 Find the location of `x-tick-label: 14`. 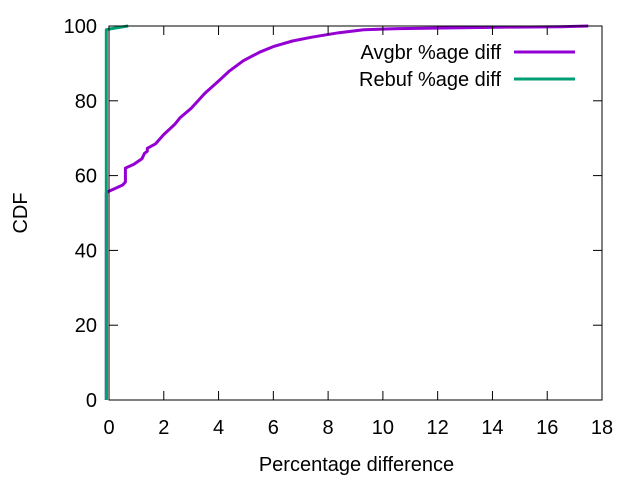

x-tick-label: 14 is located at coordinates (492, 428).